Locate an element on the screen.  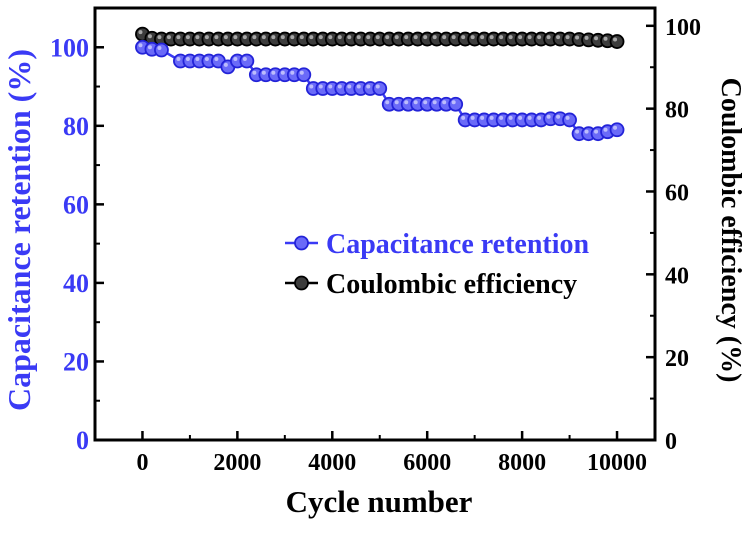
series-layer is located at coordinates (380, 84).